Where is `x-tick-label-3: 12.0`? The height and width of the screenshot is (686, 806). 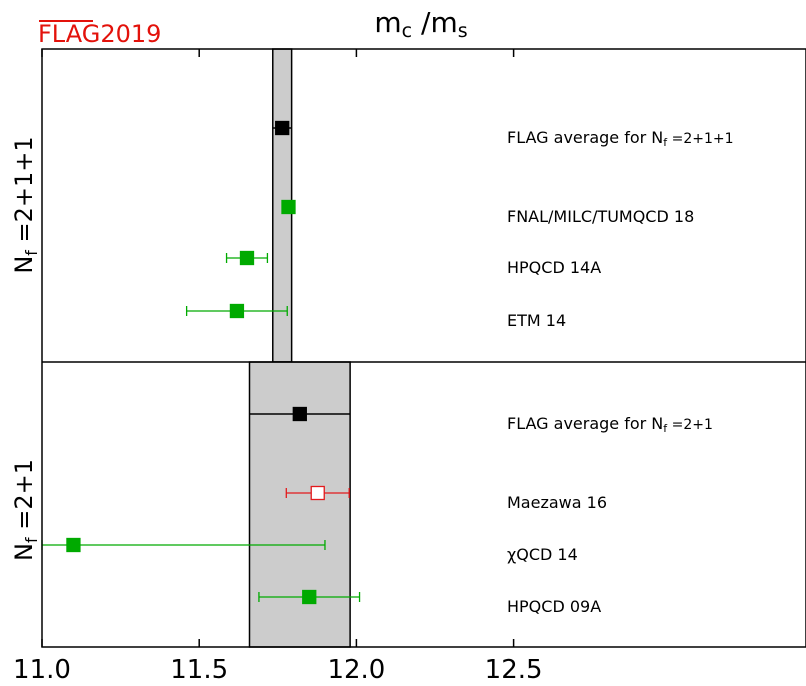 x-tick-label-3: 12.0 is located at coordinates (356, 670).